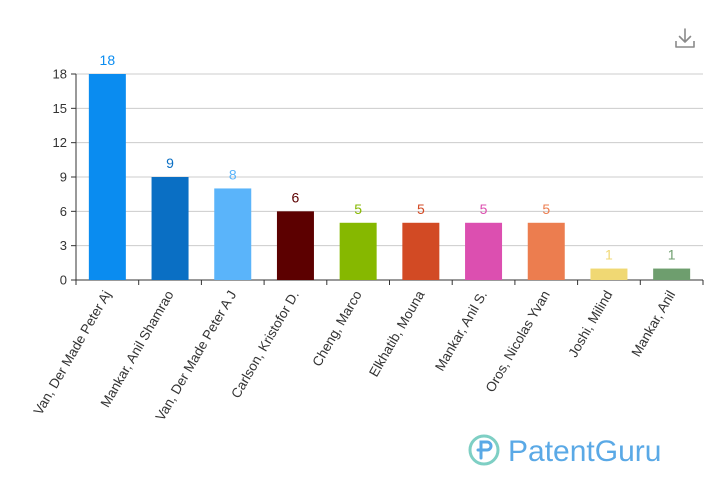 This screenshot has width=728, height=500. Describe the element at coordinates (584, 451) in the screenshot. I see `watermark-text: PatentGuru` at that location.